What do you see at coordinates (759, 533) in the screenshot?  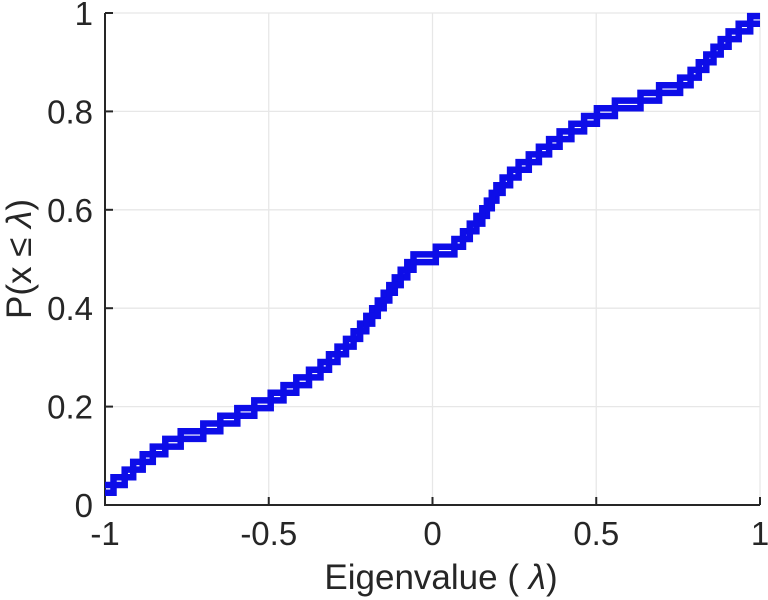 I see `x-tick-label: 1` at bounding box center [759, 533].